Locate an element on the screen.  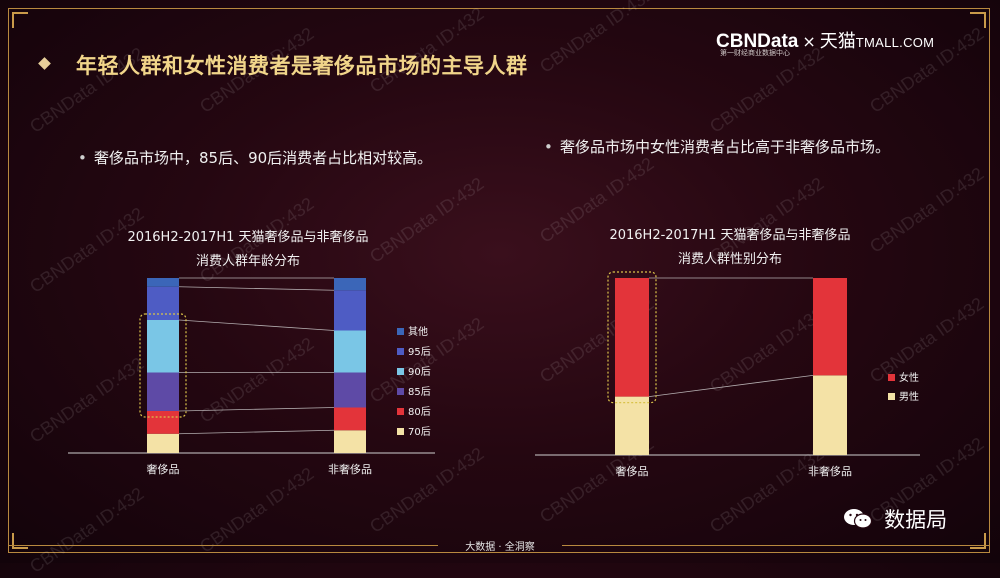
legend-label: 女性 is located at coordinates (909, 377).